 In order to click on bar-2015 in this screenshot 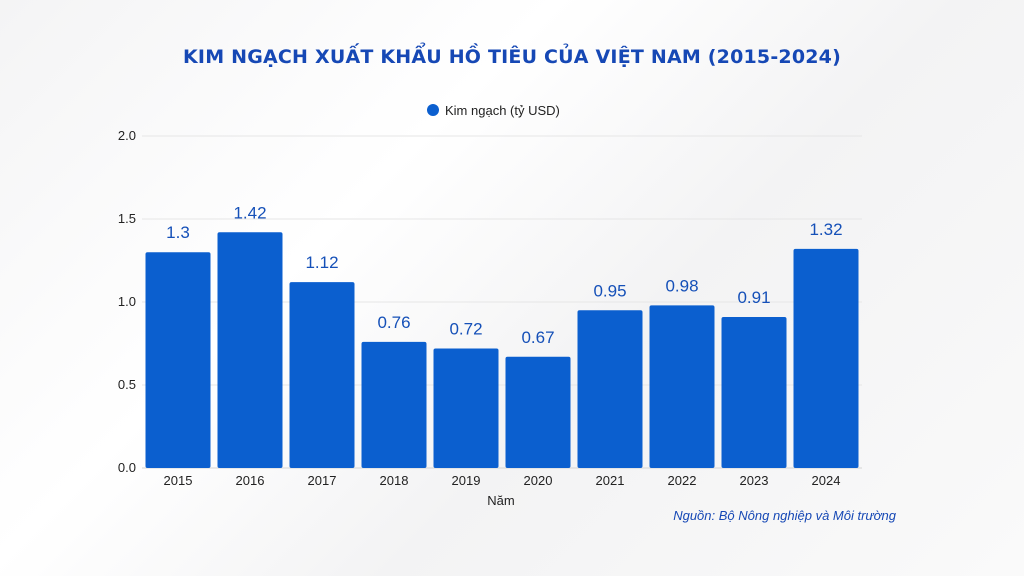, I will do `click(178, 360)`.